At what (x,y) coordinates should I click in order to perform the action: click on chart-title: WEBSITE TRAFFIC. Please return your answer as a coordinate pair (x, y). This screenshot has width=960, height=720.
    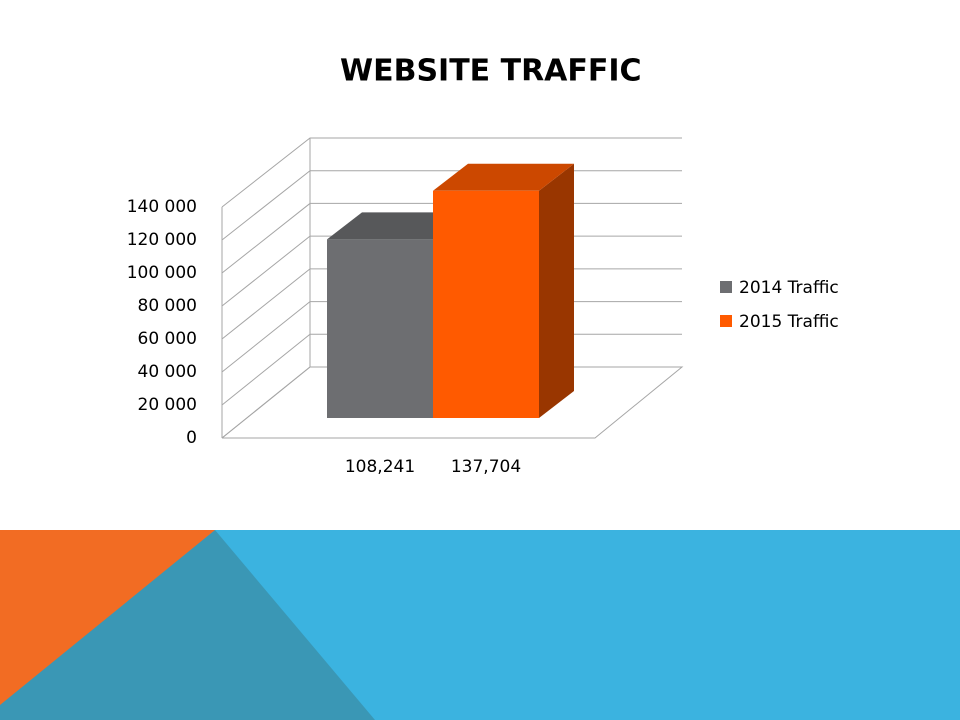
    Looking at the image, I should click on (491, 71).